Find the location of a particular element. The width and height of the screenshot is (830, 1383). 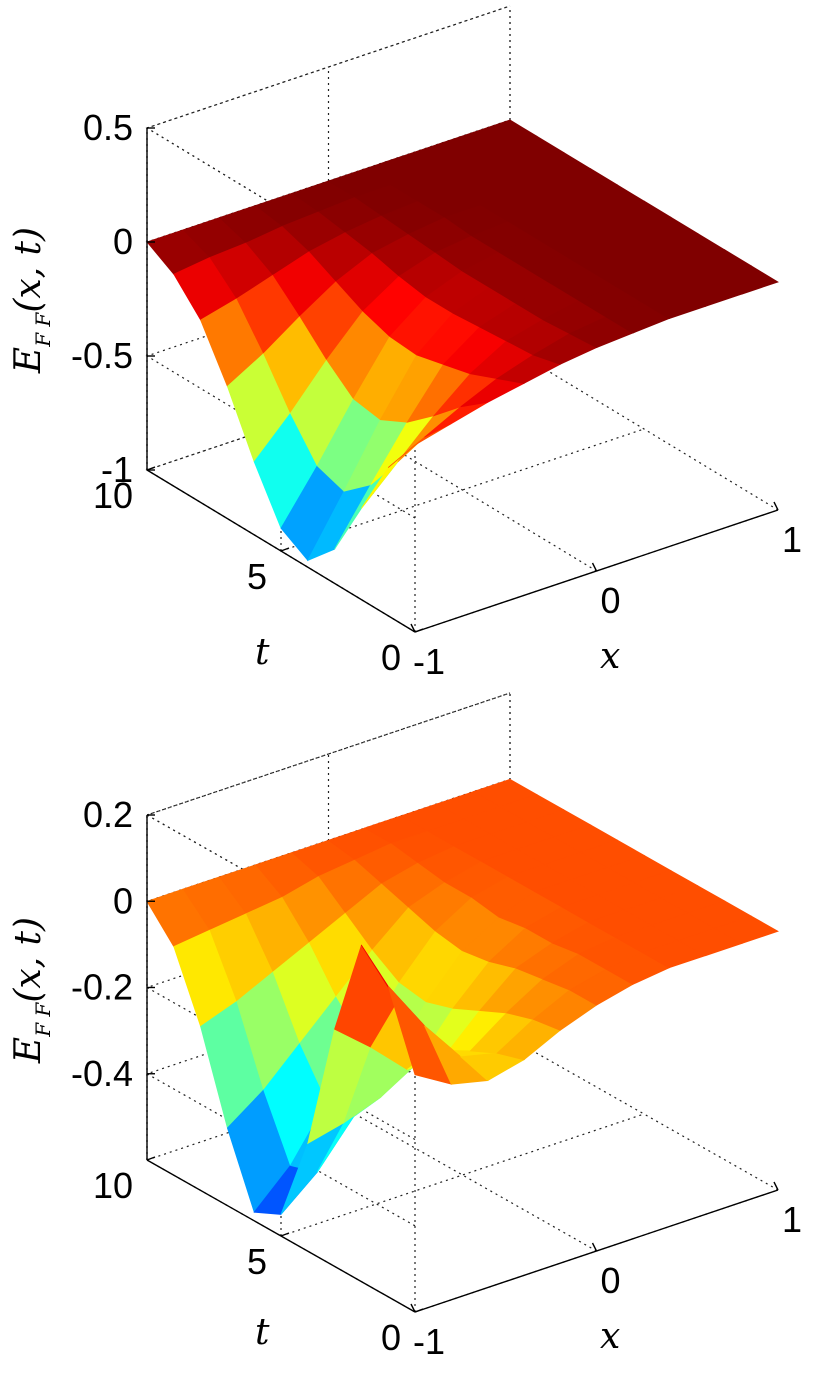

z-tick-label: -0.5 is located at coordinates (102, 355).